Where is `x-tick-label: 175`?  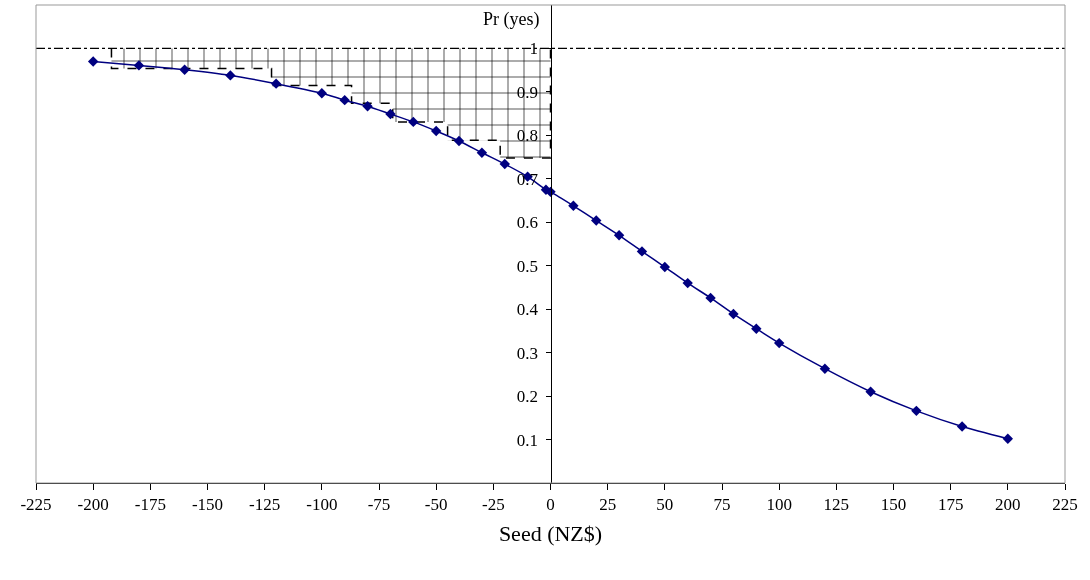
x-tick-label: 175 is located at coordinates (950, 505).